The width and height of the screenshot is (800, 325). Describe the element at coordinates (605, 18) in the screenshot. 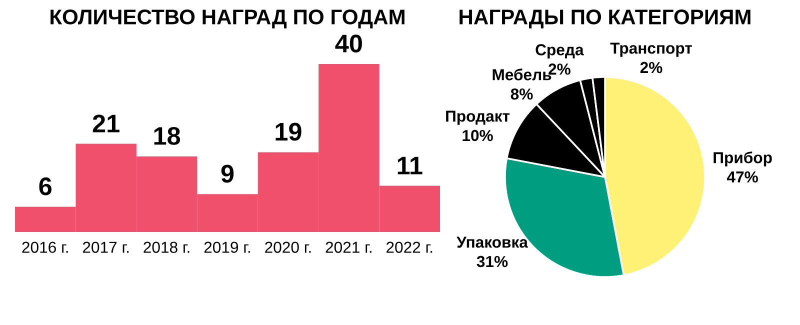

I see `chart-title: НАГРАДЫ ПО КАТЕГОРИЯМ` at that location.